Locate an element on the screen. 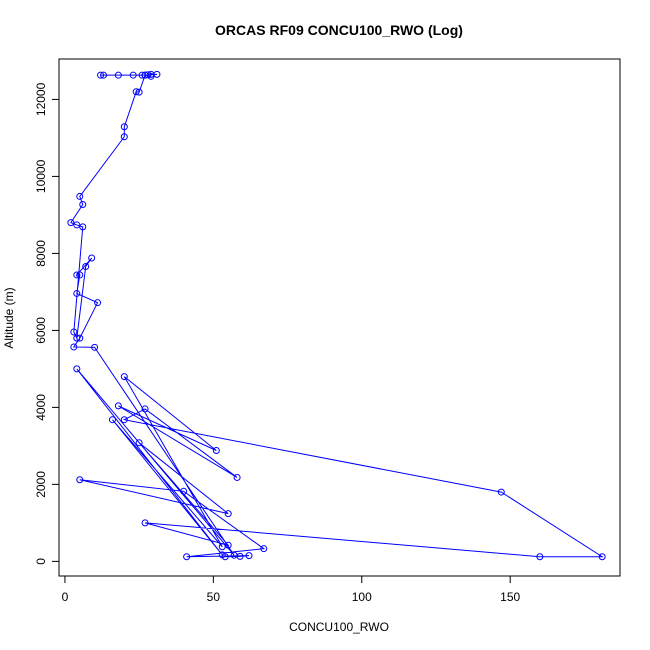 The height and width of the screenshot is (650, 650). x-tick-label: 50 is located at coordinates (214, 597).